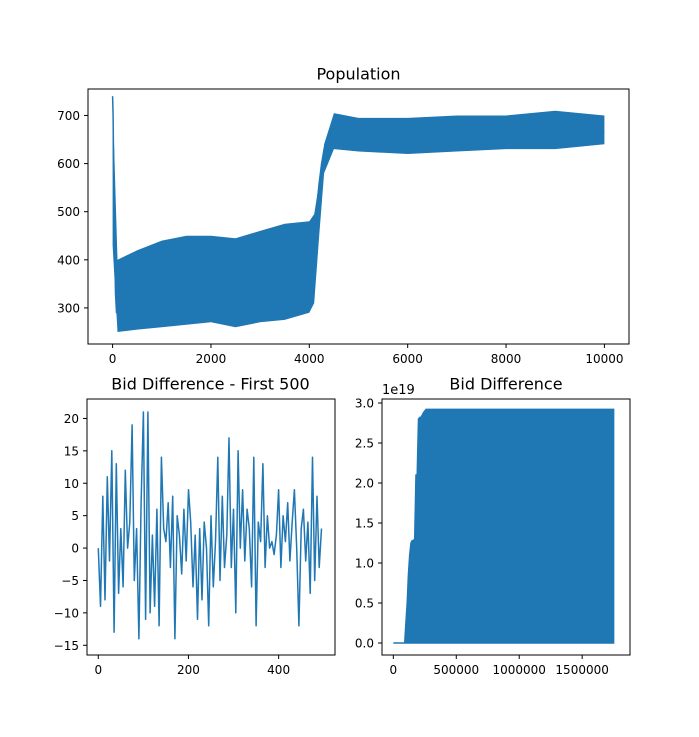  What do you see at coordinates (68, 116) in the screenshot?
I see `population-y-tick-label: 700` at bounding box center [68, 116].